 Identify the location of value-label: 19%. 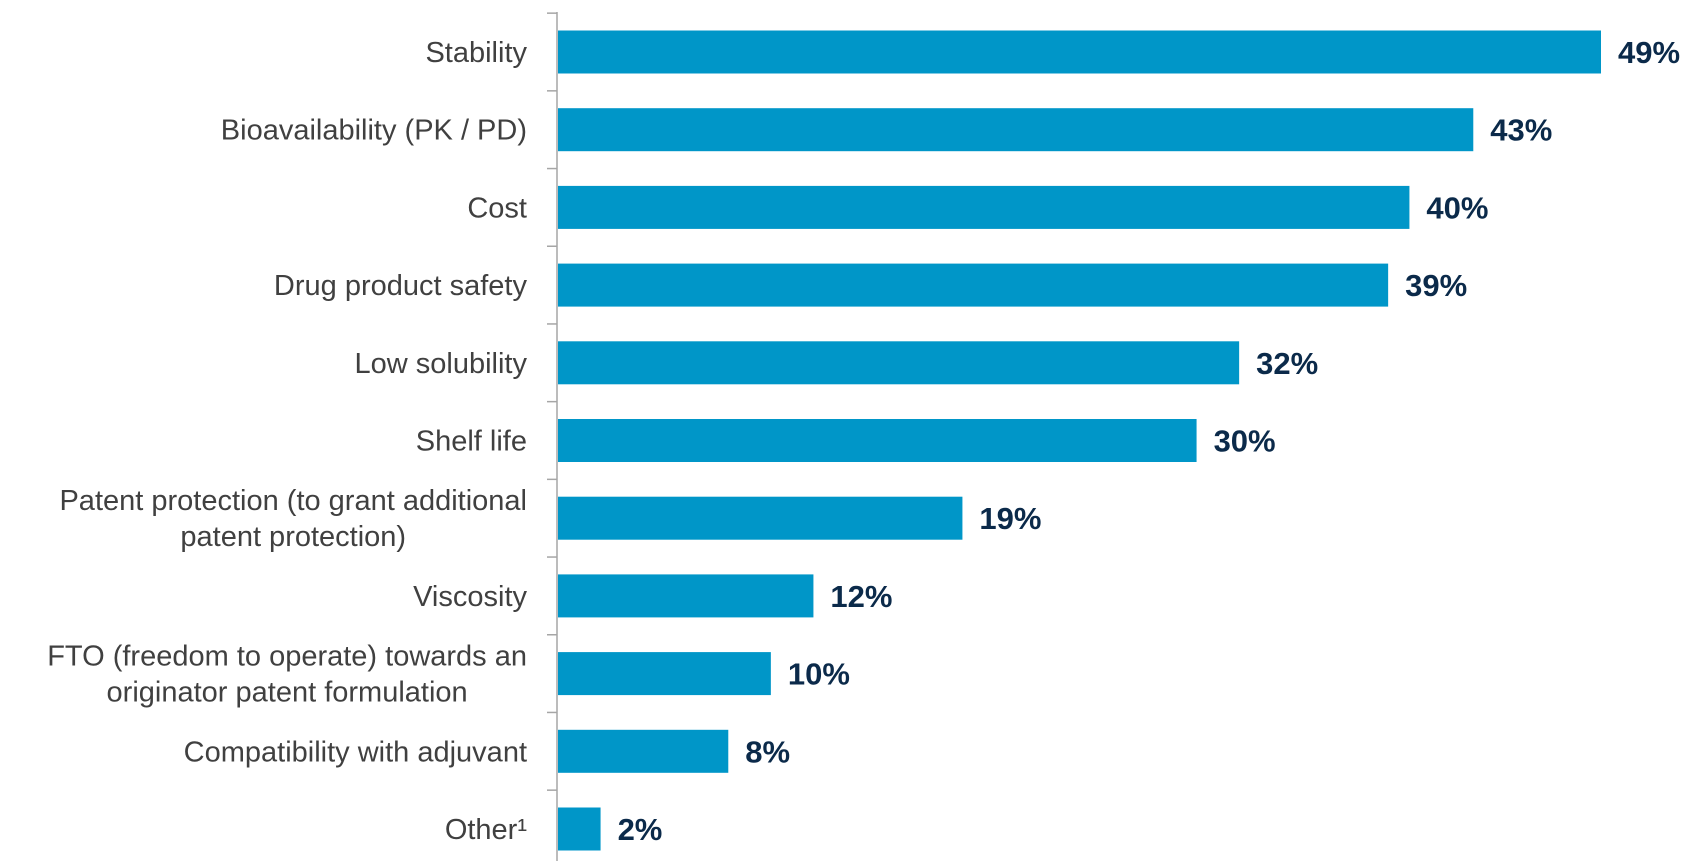
(1010, 518).